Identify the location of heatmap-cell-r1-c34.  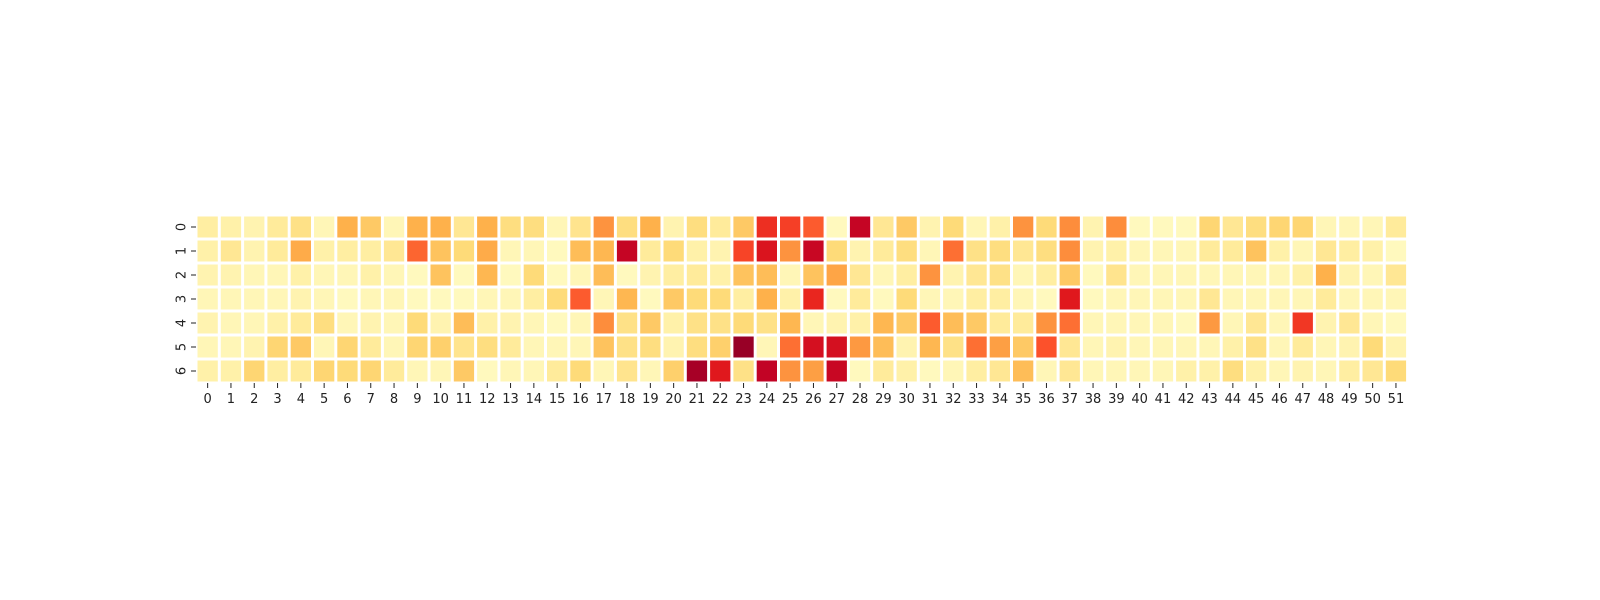
(999, 251).